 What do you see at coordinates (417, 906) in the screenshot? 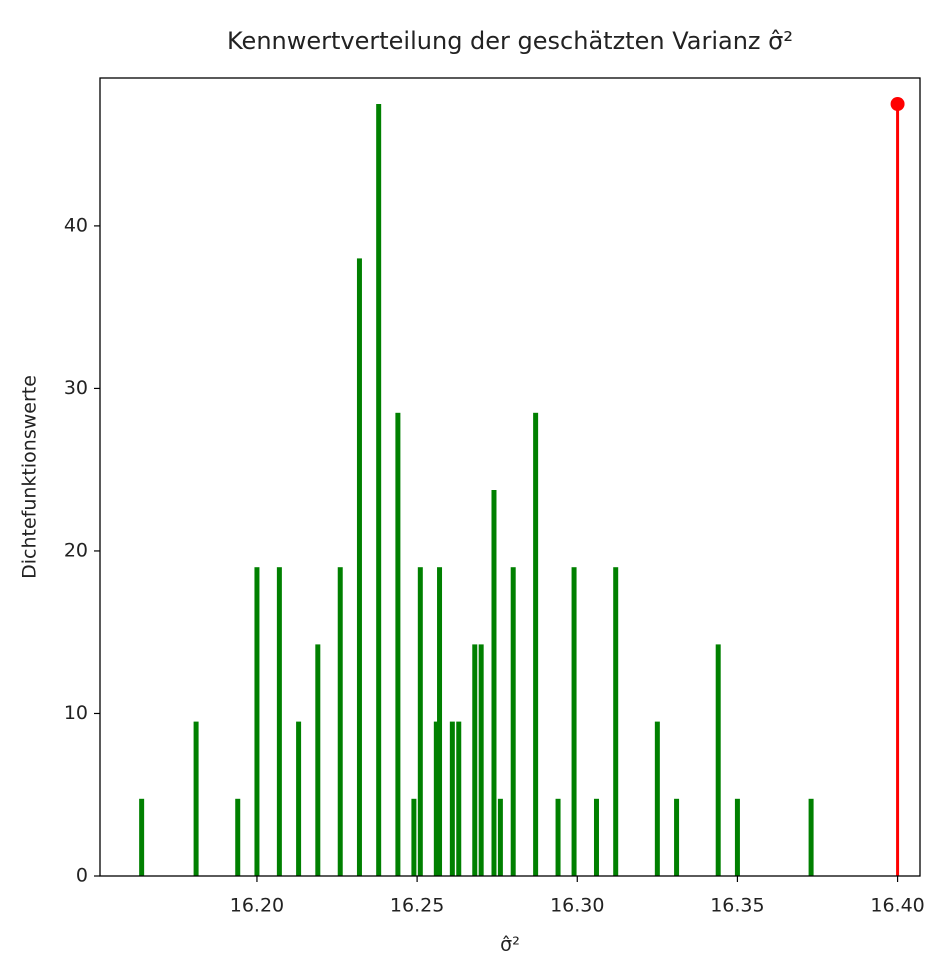
I see `x-tick-label: 16.25` at bounding box center [417, 906].